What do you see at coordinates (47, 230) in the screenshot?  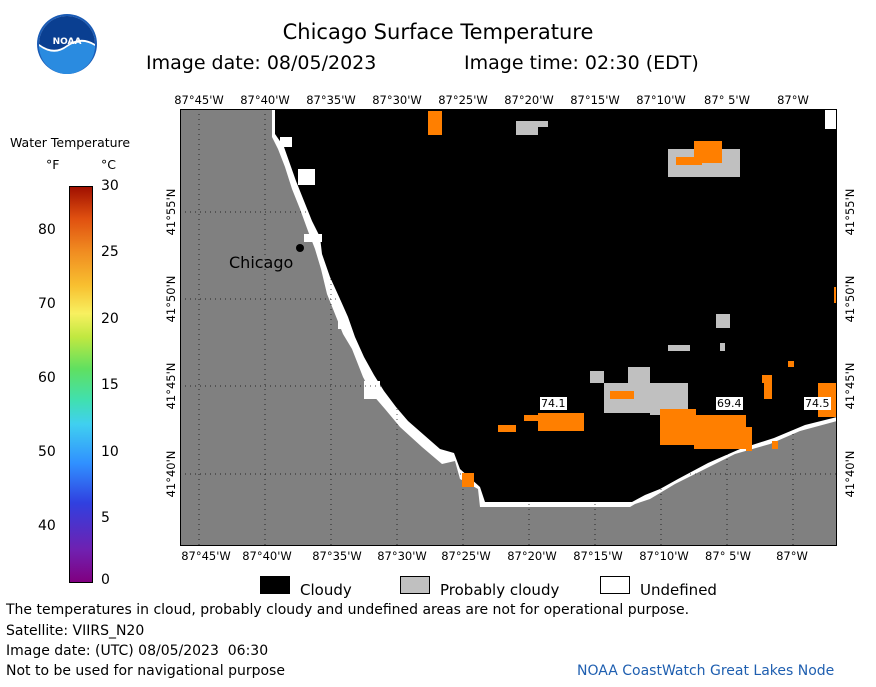 I see `f-tick: 80` at bounding box center [47, 230].